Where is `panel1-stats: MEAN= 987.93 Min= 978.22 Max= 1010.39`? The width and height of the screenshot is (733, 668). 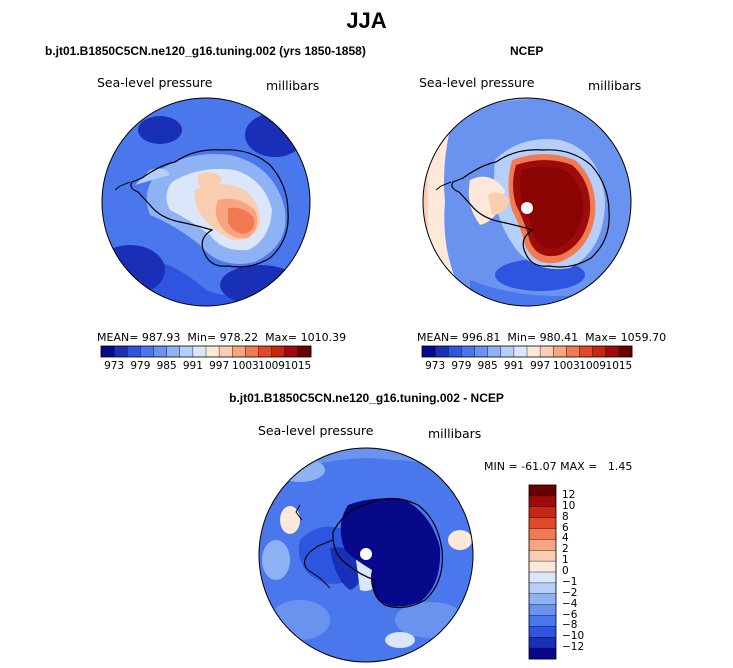
panel1-stats: MEAN= 987.93 Min= 978.22 Max= 1010.39 is located at coordinates (222, 337).